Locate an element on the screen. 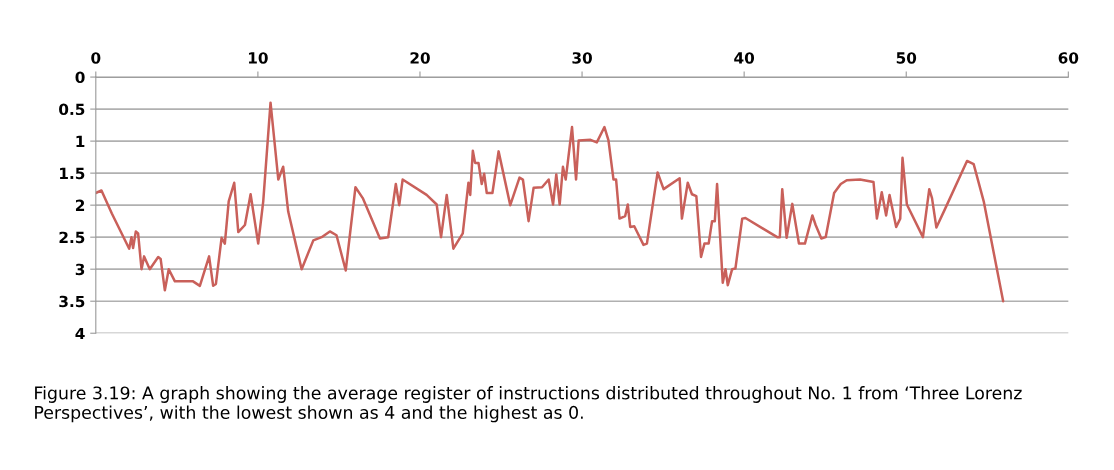  y-tick-label: 1 is located at coordinates (80, 141).